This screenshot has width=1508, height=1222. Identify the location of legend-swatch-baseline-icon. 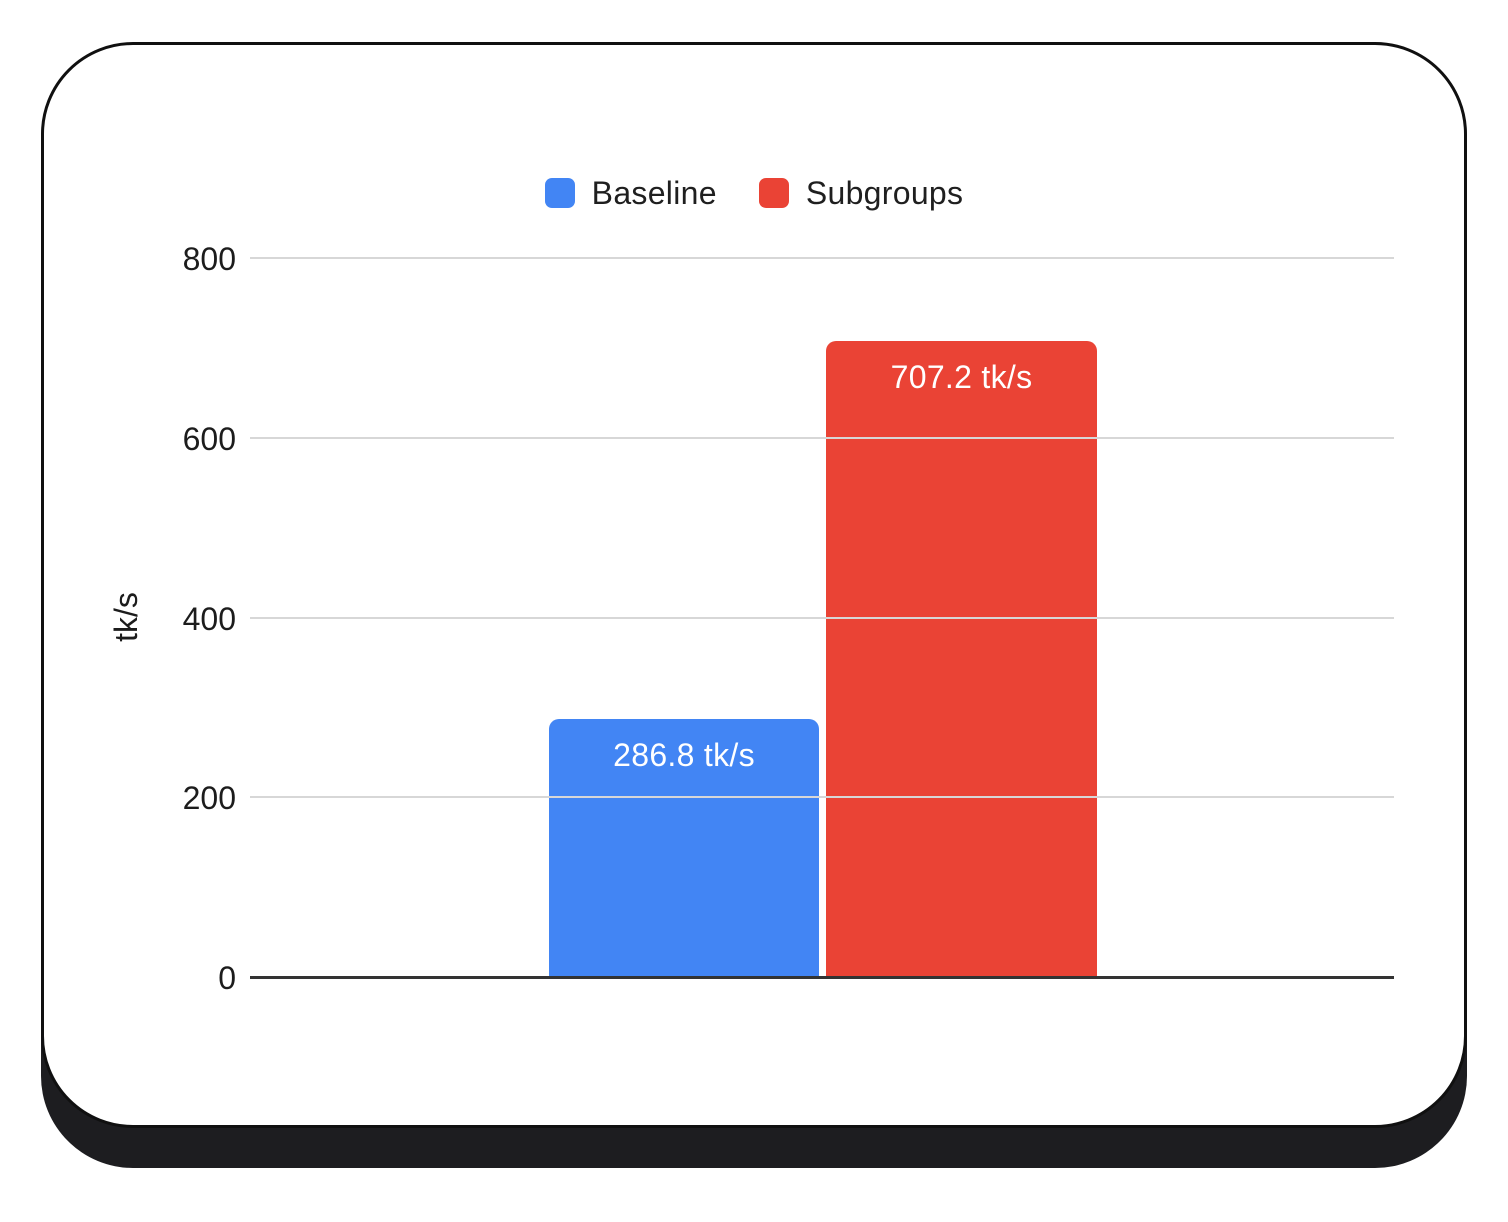
(559, 193).